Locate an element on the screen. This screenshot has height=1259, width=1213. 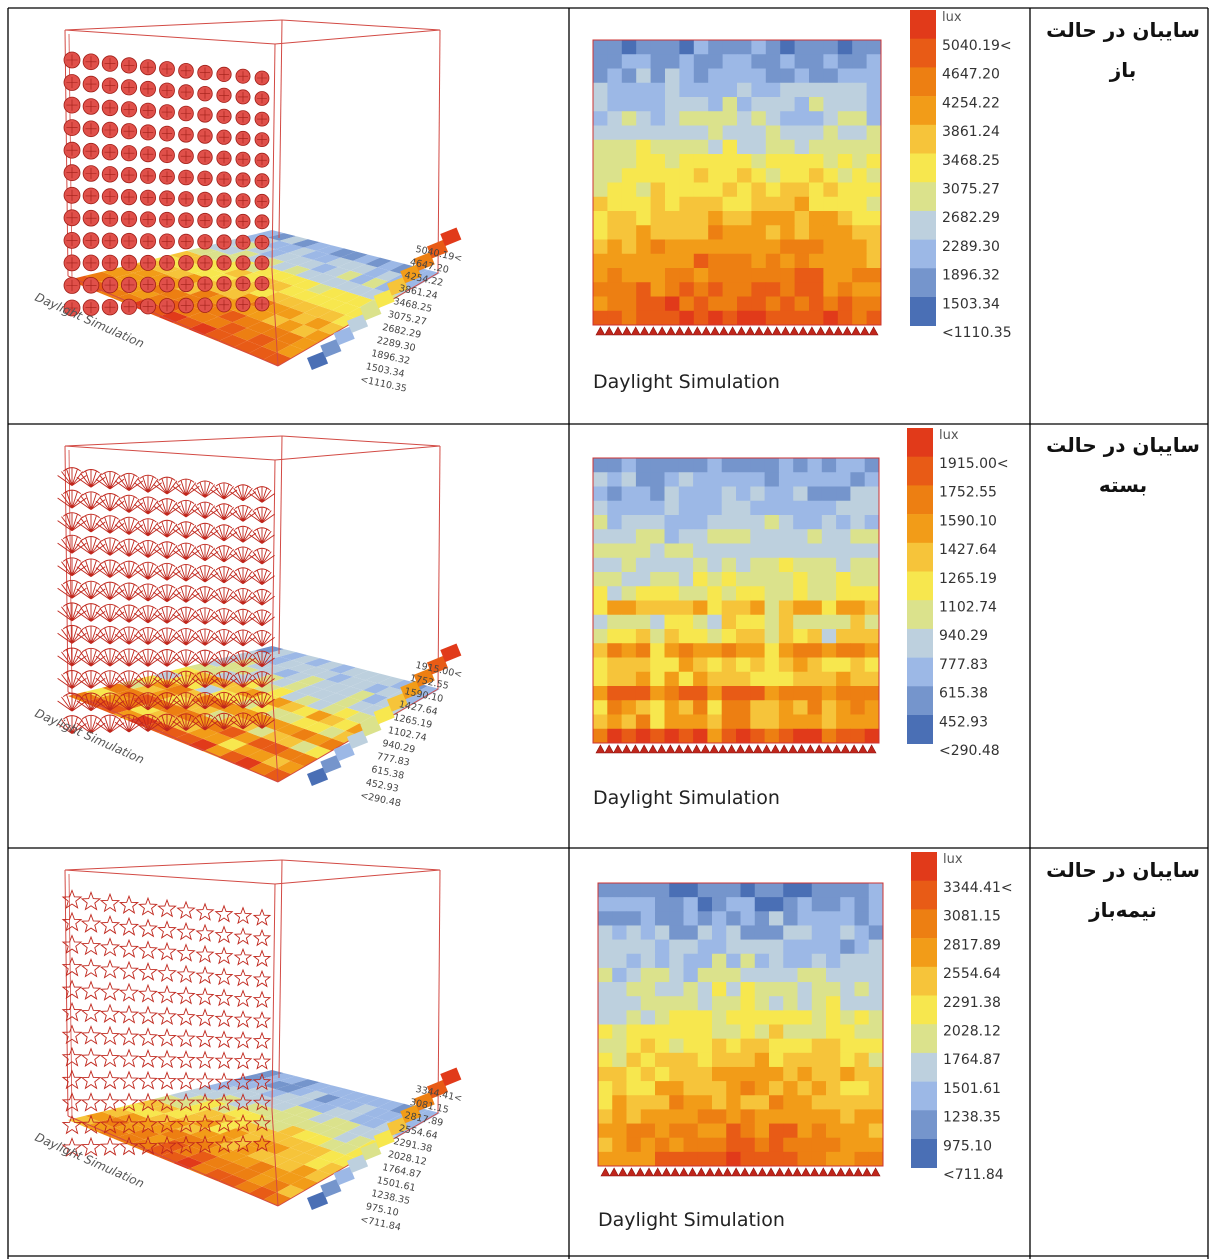
row-label-line1: سایبان در حالت is located at coordinates (1123, 30).